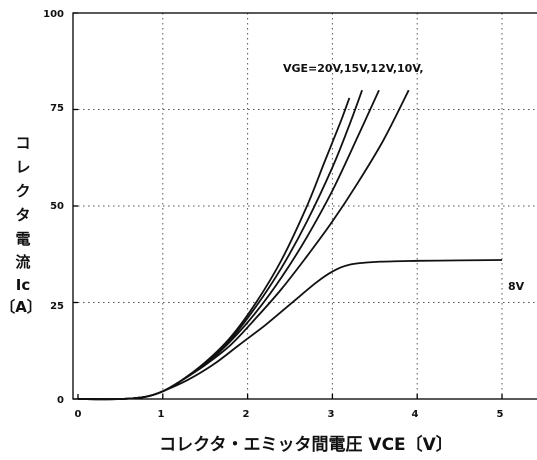 The width and height of the screenshot is (537, 460). What do you see at coordinates (22, 239) in the screenshot?
I see `y-label-5: 電` at bounding box center [22, 239].